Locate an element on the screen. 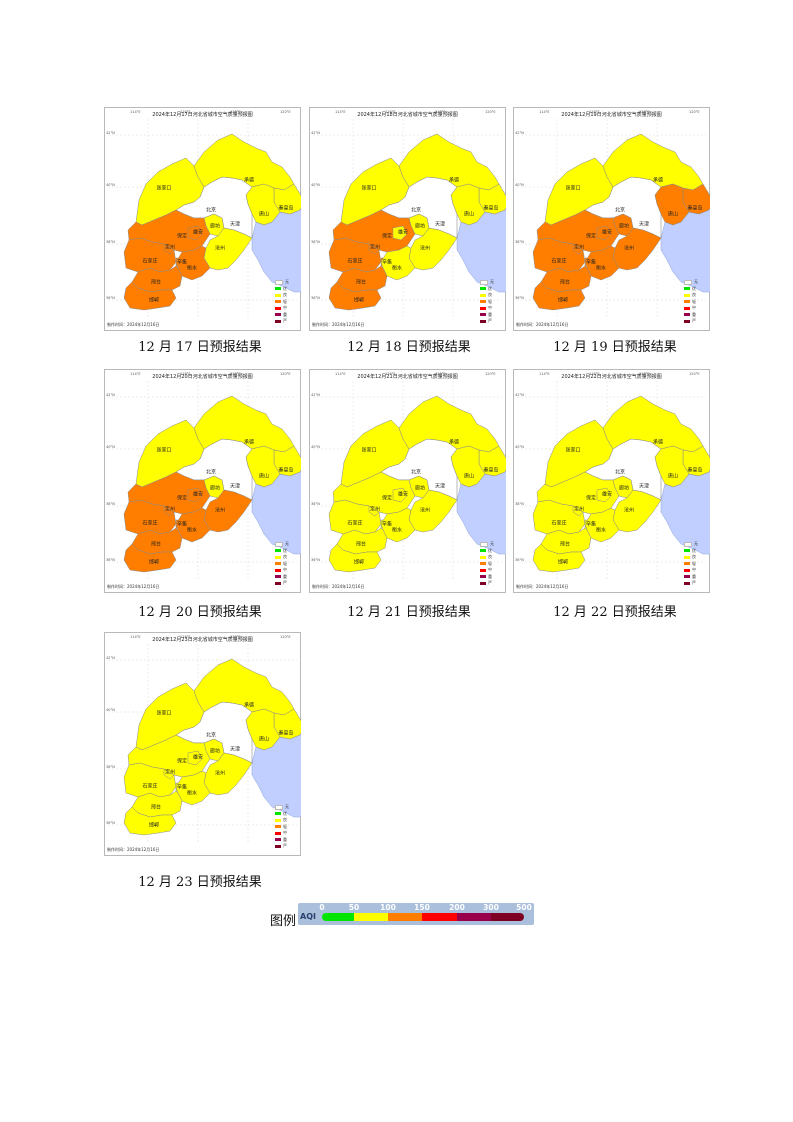 Image resolution: width=793 pixels, height=1122 pixels. city-label-langfang: 廊坊 is located at coordinates (215, 488).